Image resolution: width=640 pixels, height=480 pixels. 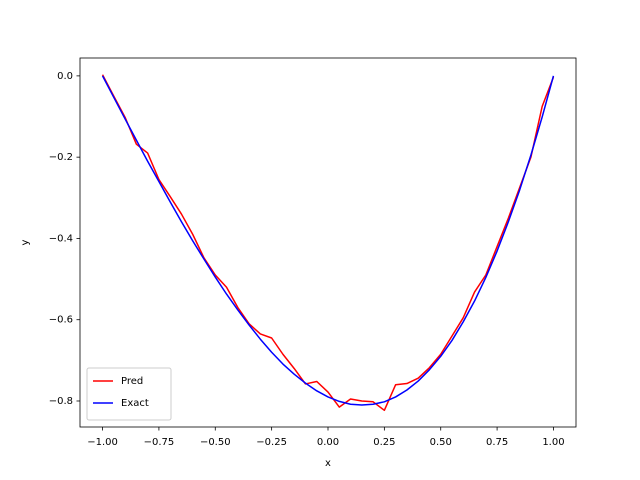 What do you see at coordinates (102, 442) in the screenshot?
I see `x-tick-label: −1.00` at bounding box center [102, 442].